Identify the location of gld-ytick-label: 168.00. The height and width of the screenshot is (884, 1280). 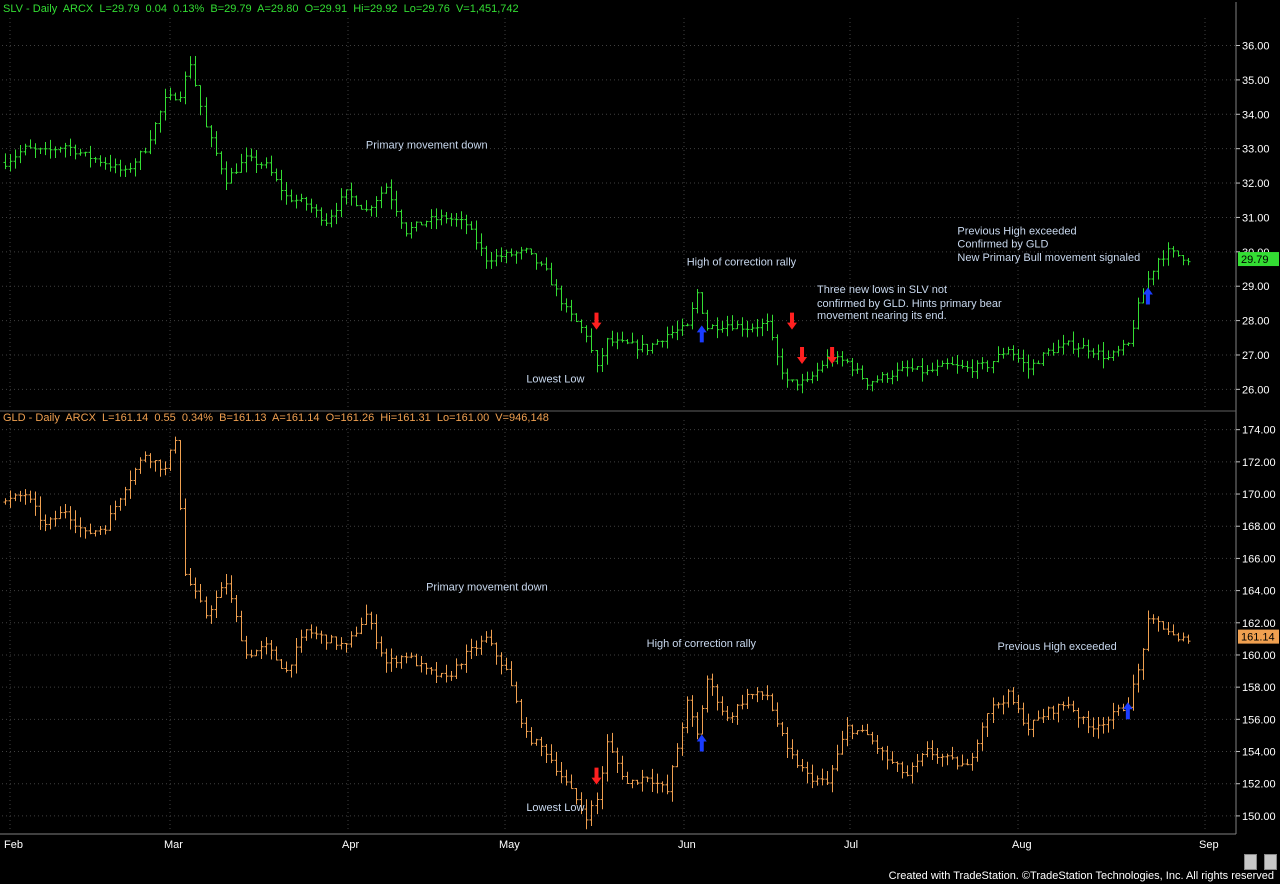
(1259, 527).